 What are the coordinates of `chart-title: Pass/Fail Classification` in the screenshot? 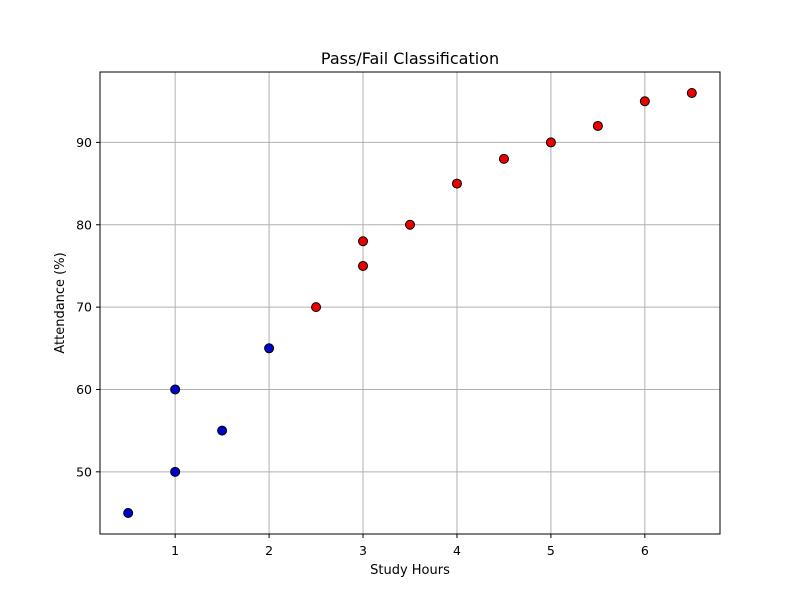 It's located at (410, 58).